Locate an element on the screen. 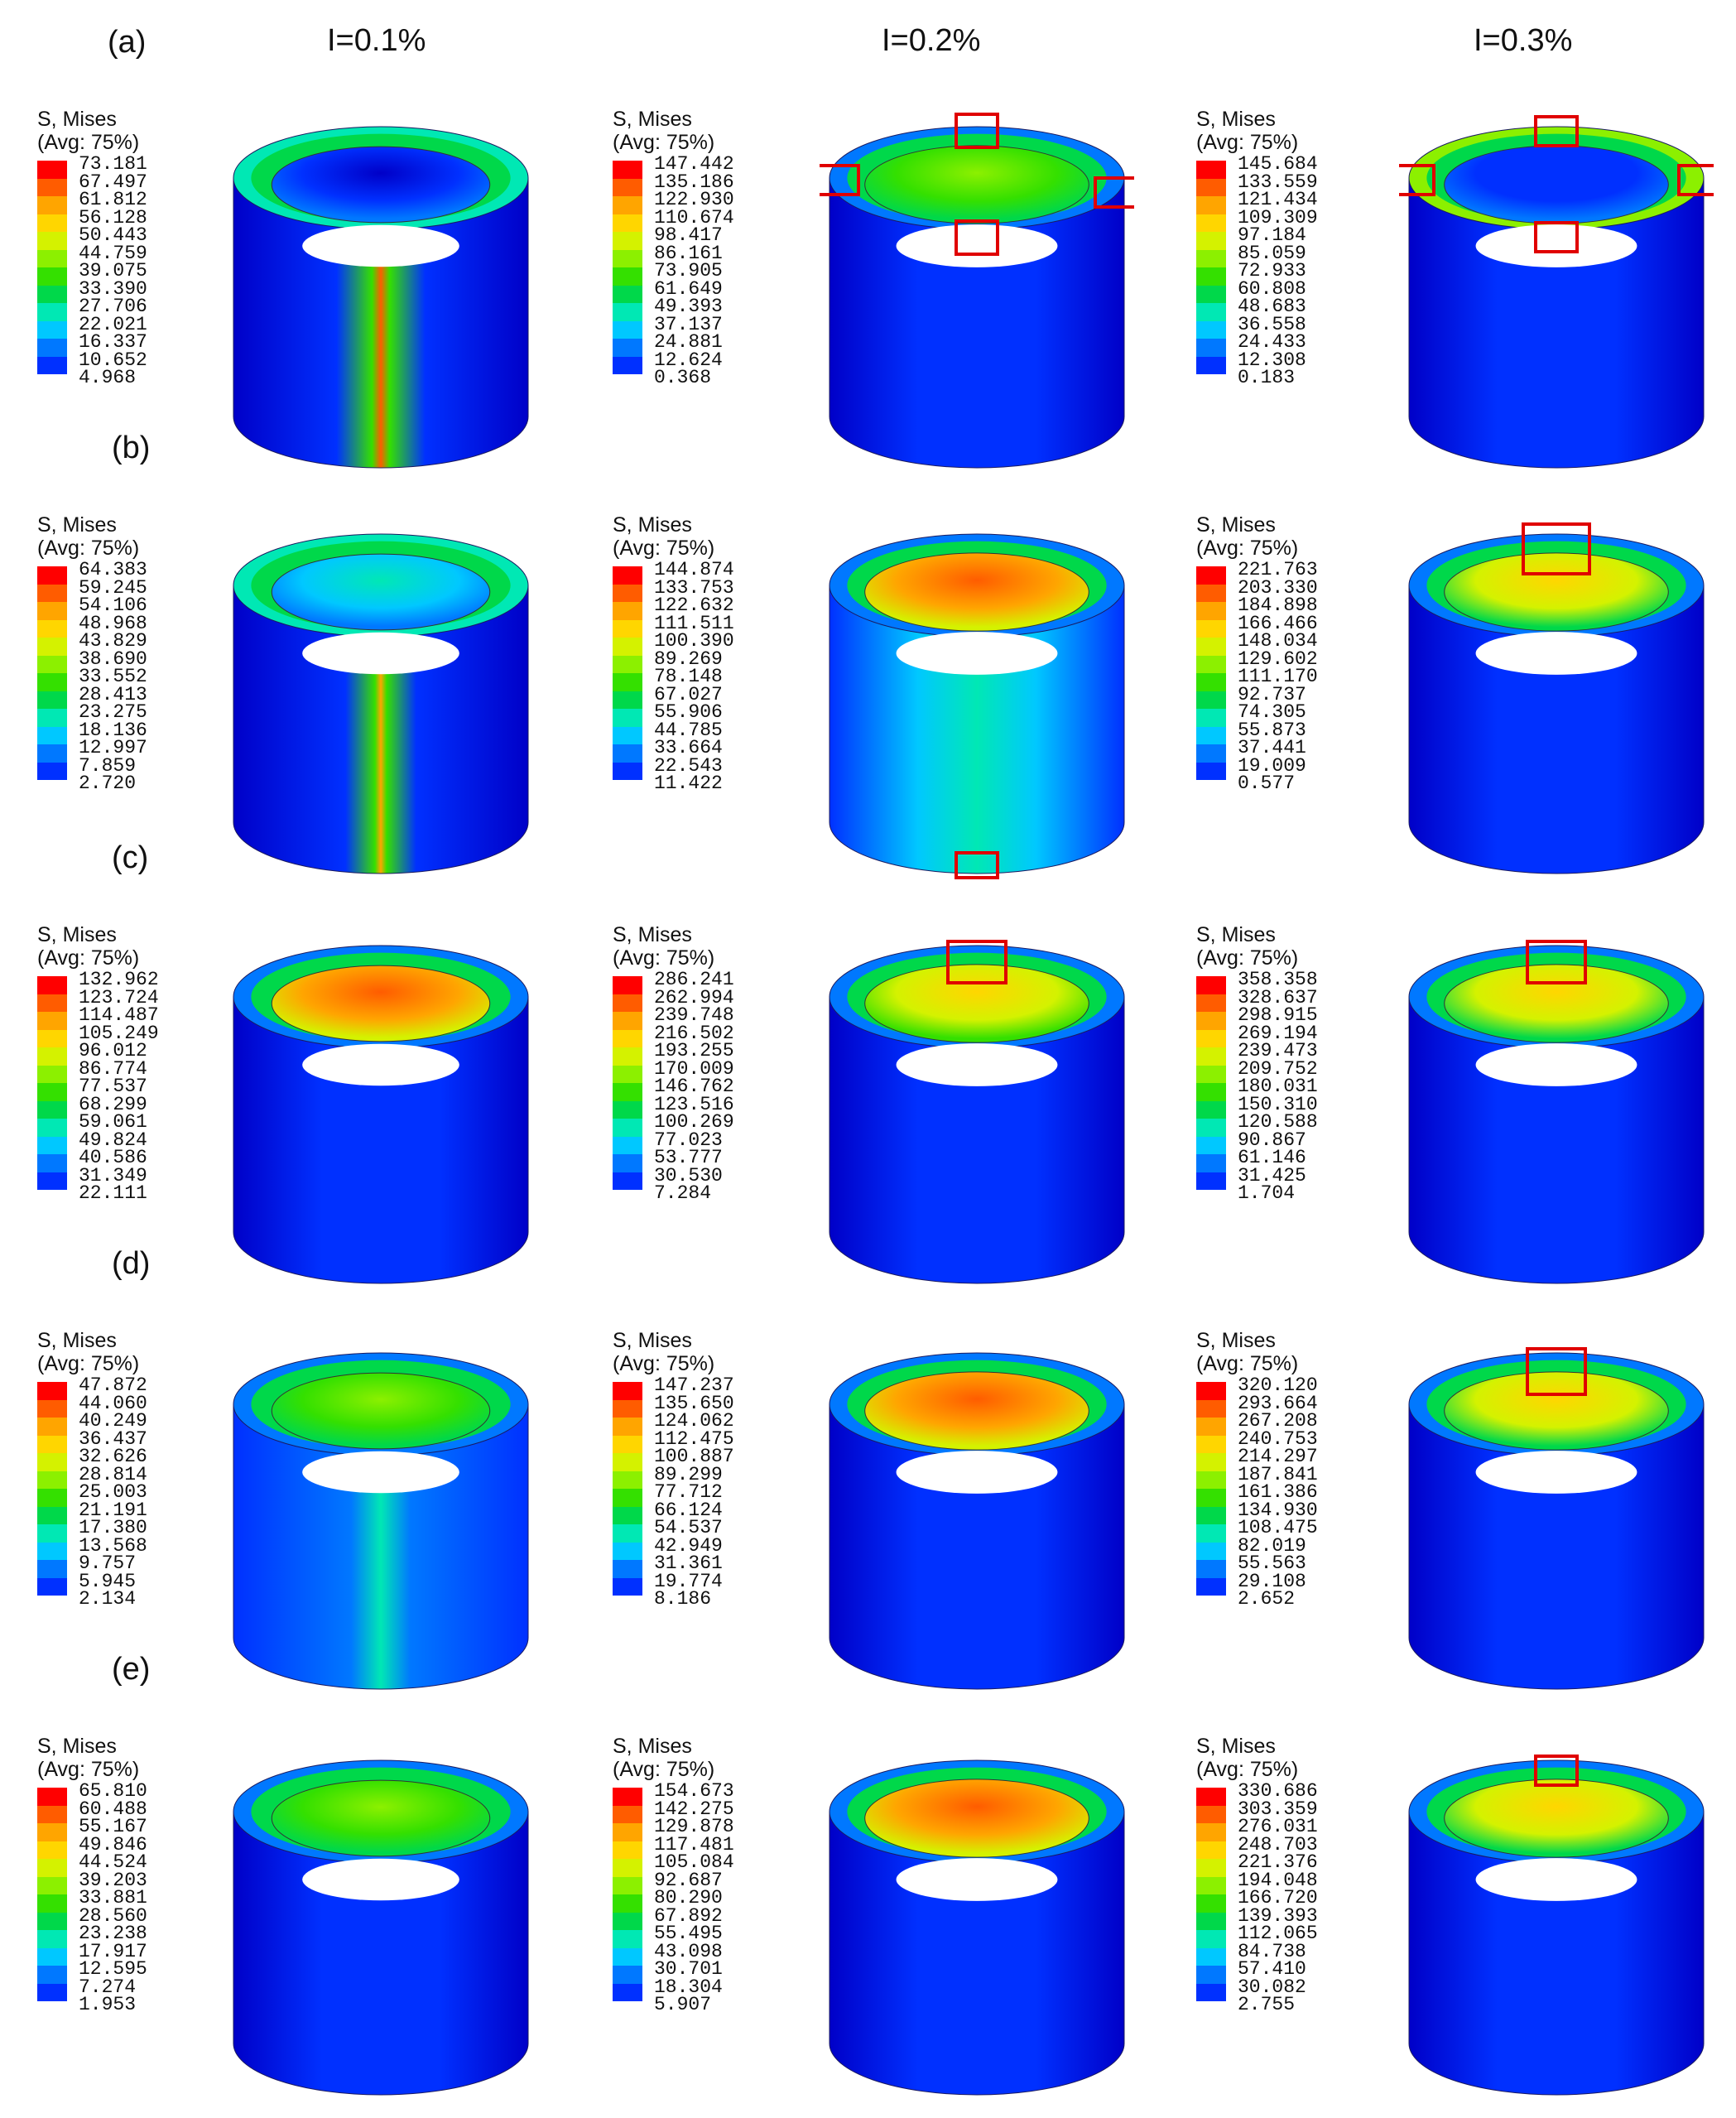  legend-value: 117.481 is located at coordinates (694, 1844).